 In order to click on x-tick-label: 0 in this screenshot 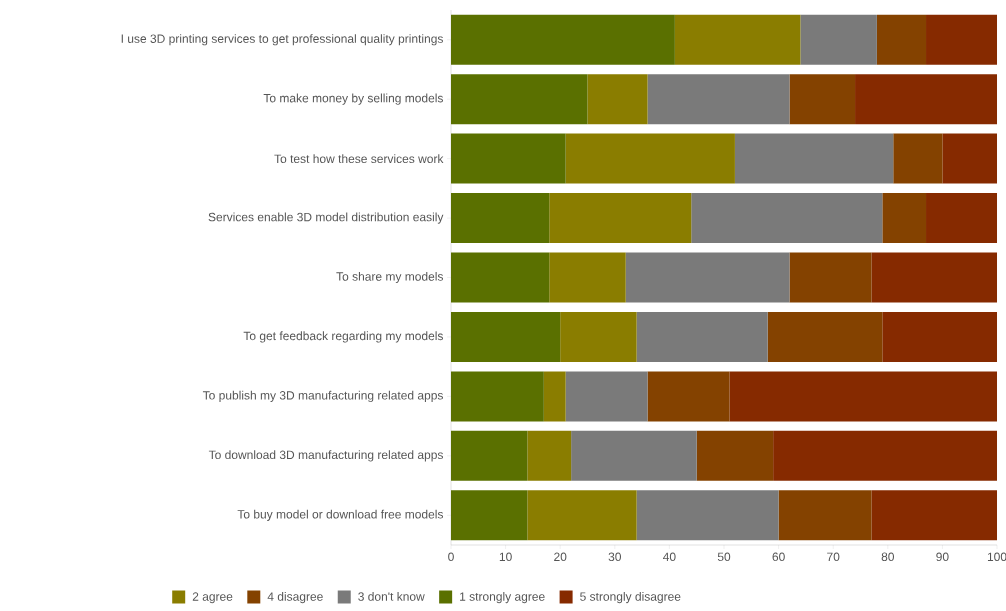, I will do `click(451, 557)`.